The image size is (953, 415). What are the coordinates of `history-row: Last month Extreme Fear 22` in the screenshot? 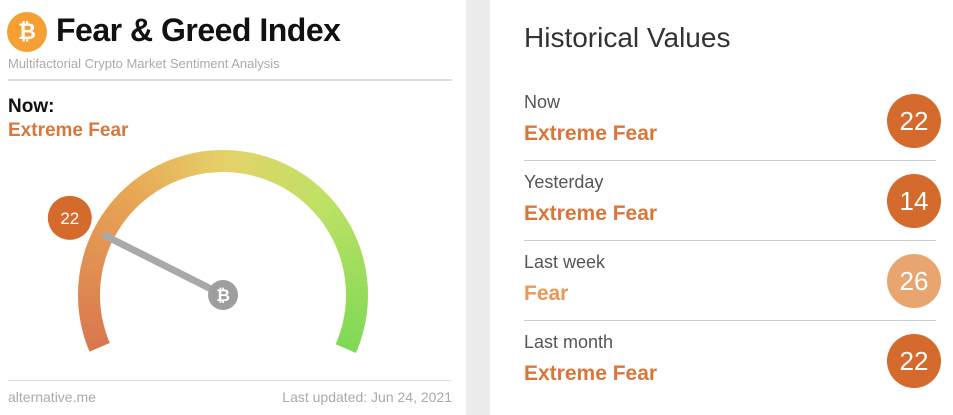 It's located at (732, 362).